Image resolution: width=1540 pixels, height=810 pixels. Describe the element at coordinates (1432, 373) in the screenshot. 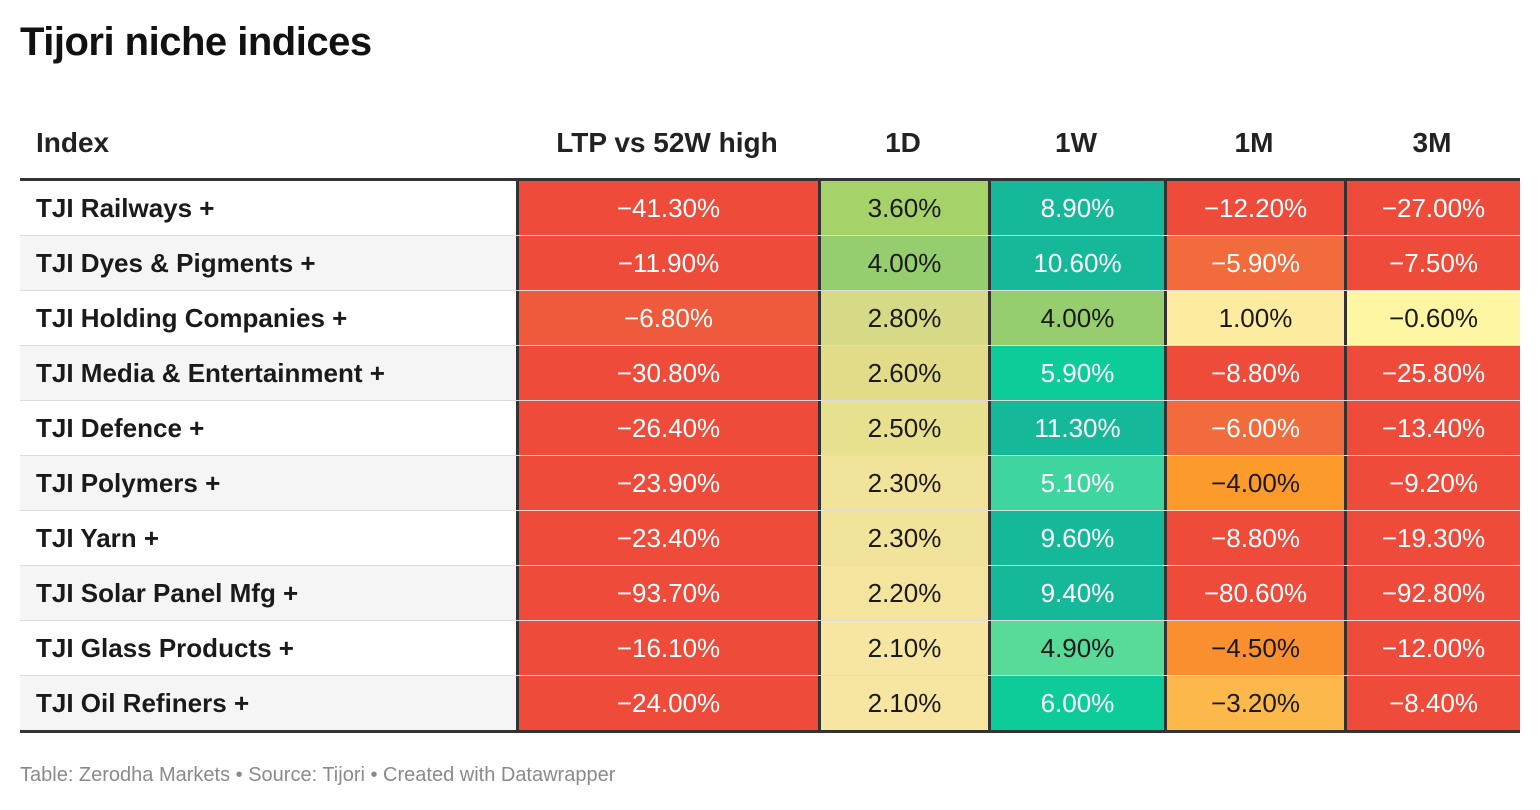

I see `value-cell-3m: −25.80%` at that location.